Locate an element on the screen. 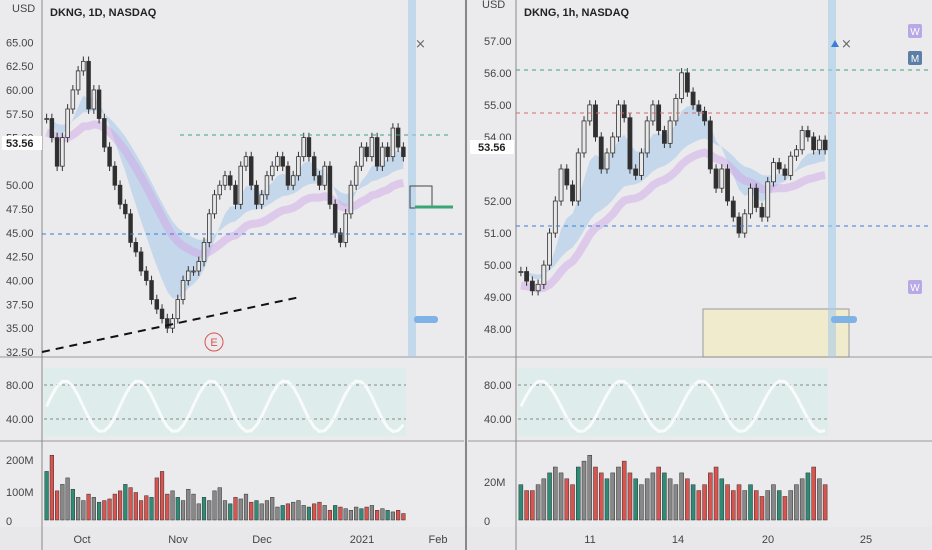 The width and height of the screenshot is (932, 550). right-badge-m is located at coordinates (915, 58).